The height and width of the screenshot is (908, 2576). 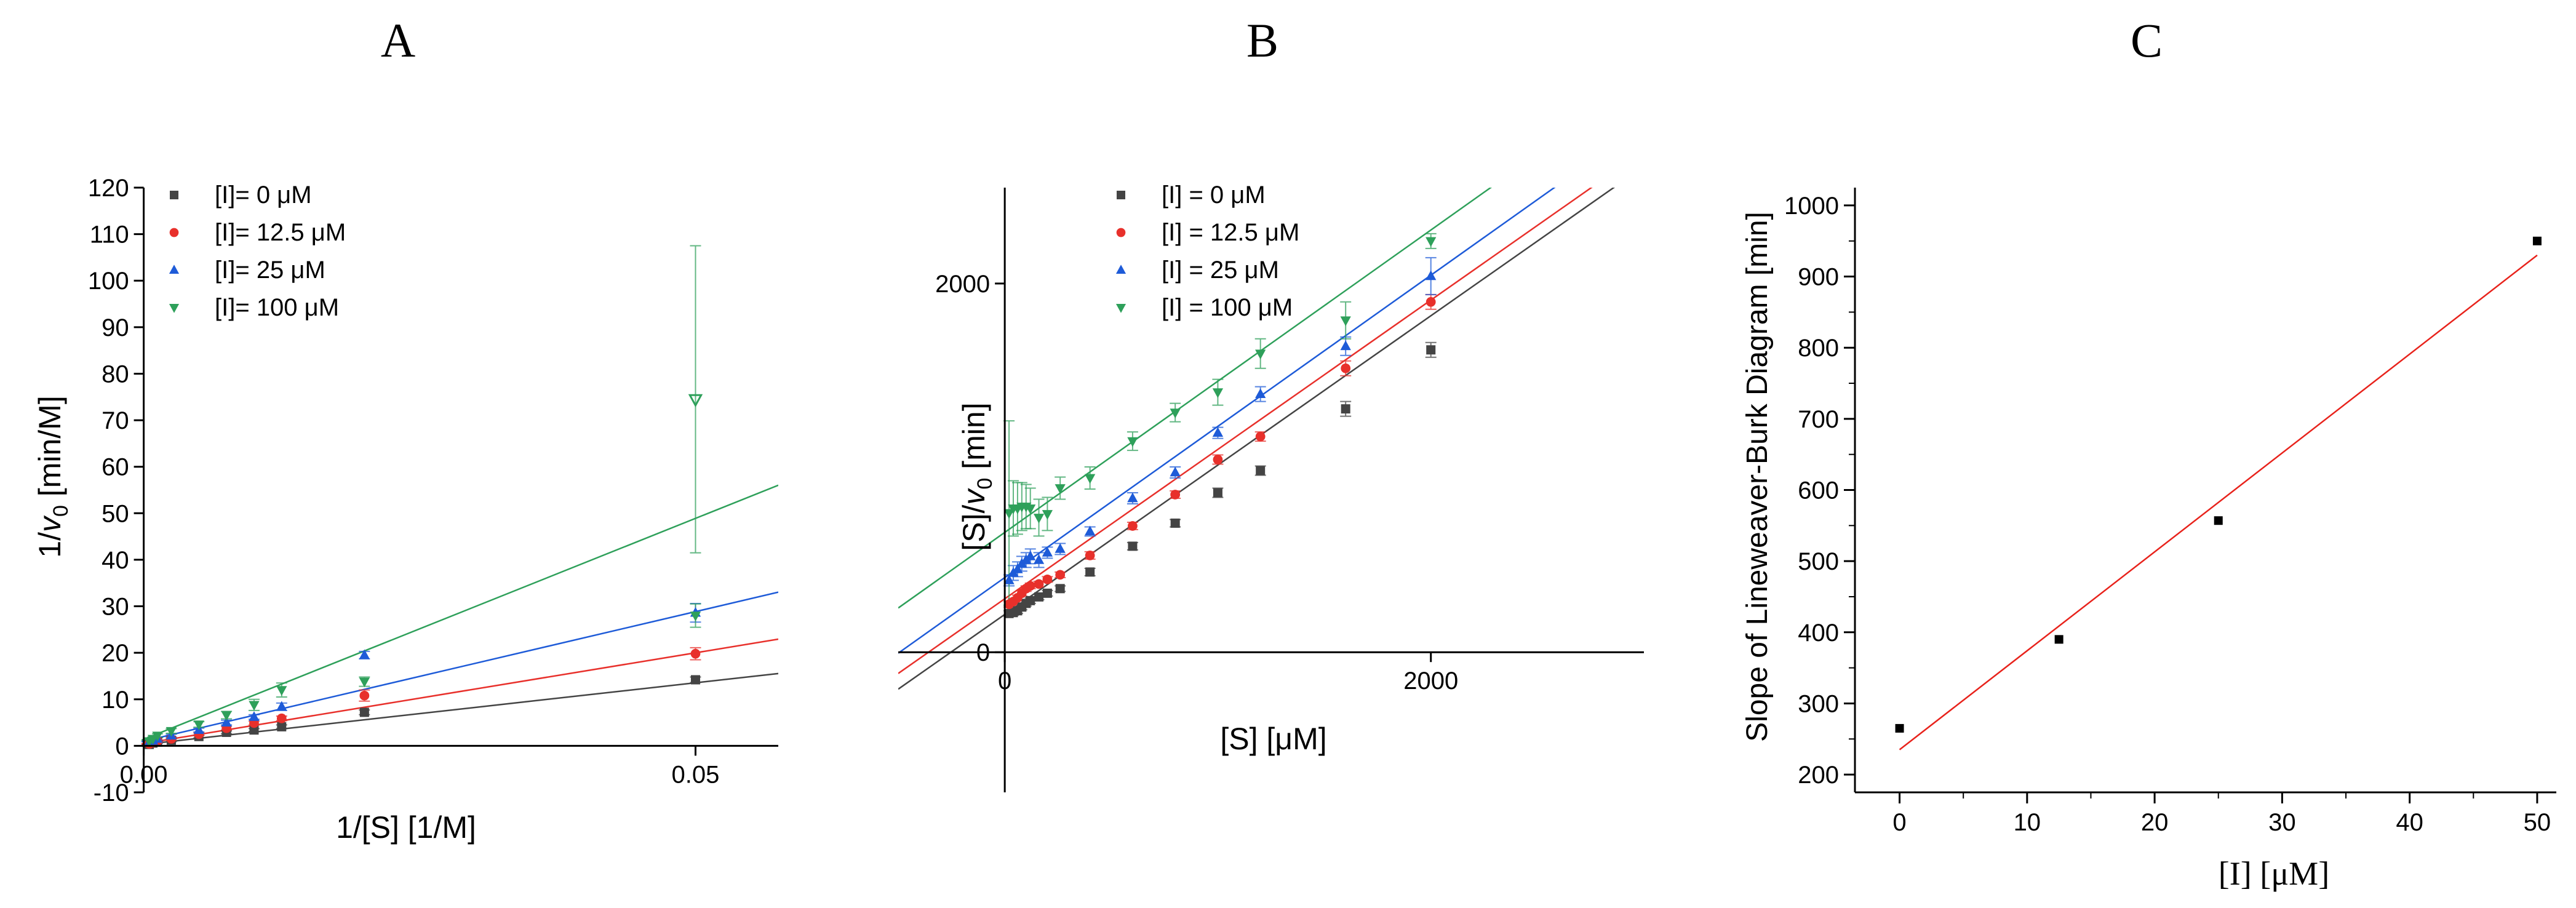 What do you see at coordinates (1273, 739) in the screenshot?
I see `x-axis-label-b: [S] [μM]` at bounding box center [1273, 739].